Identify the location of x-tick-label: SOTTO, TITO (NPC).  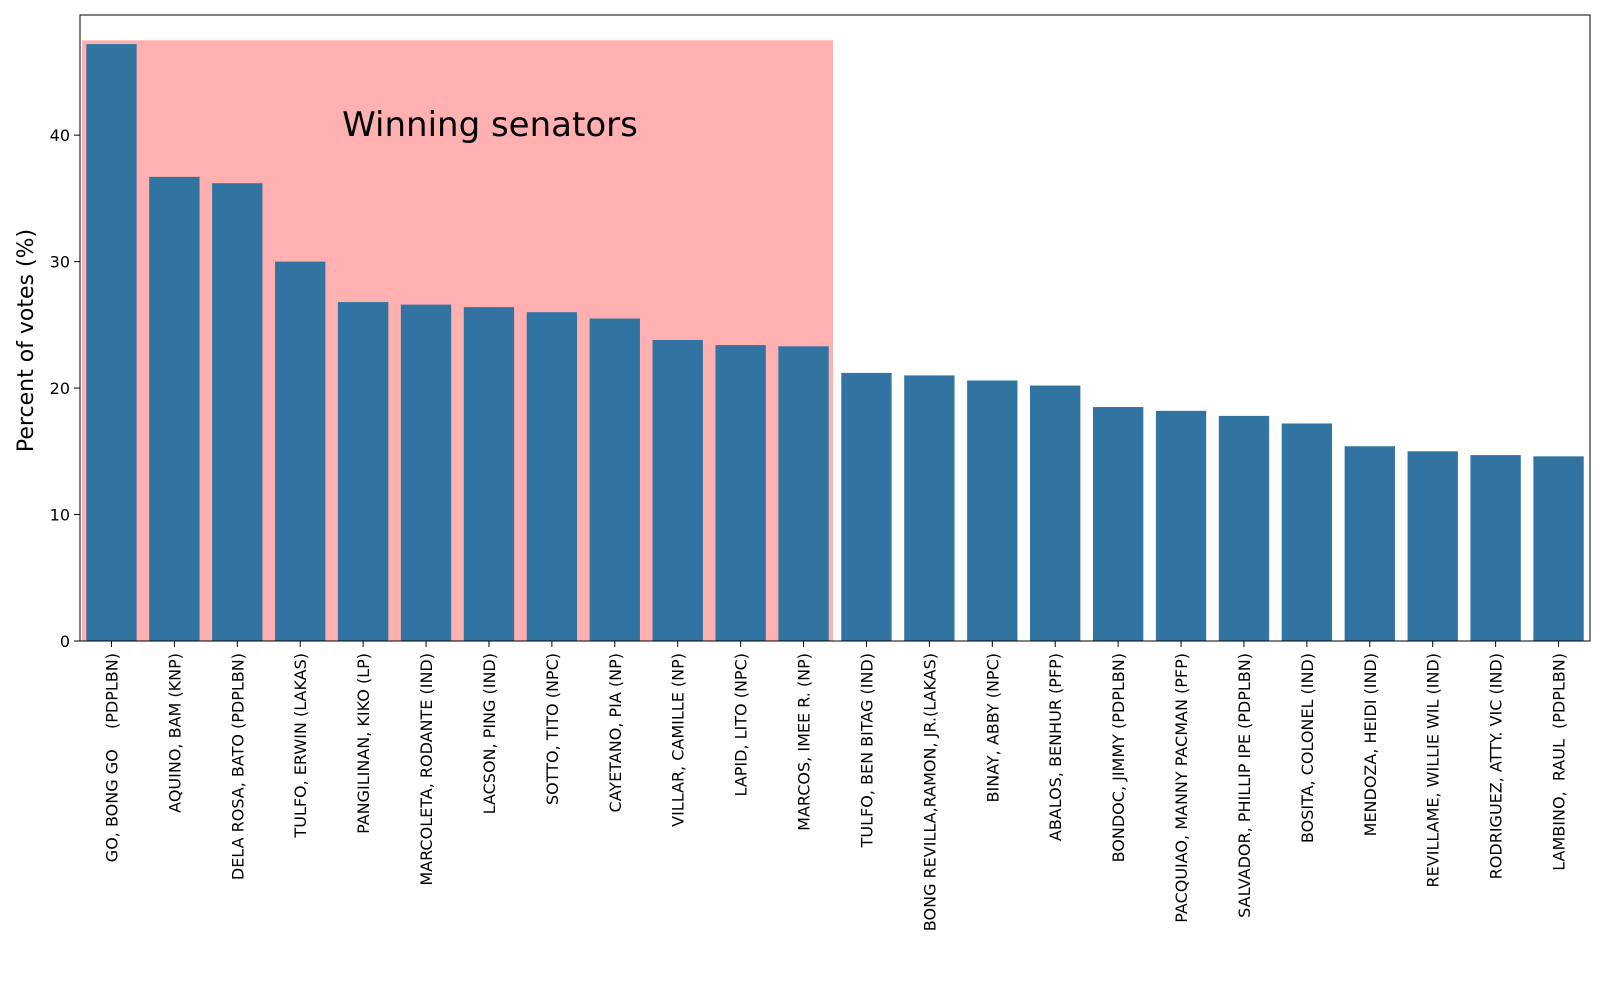
(552, 729).